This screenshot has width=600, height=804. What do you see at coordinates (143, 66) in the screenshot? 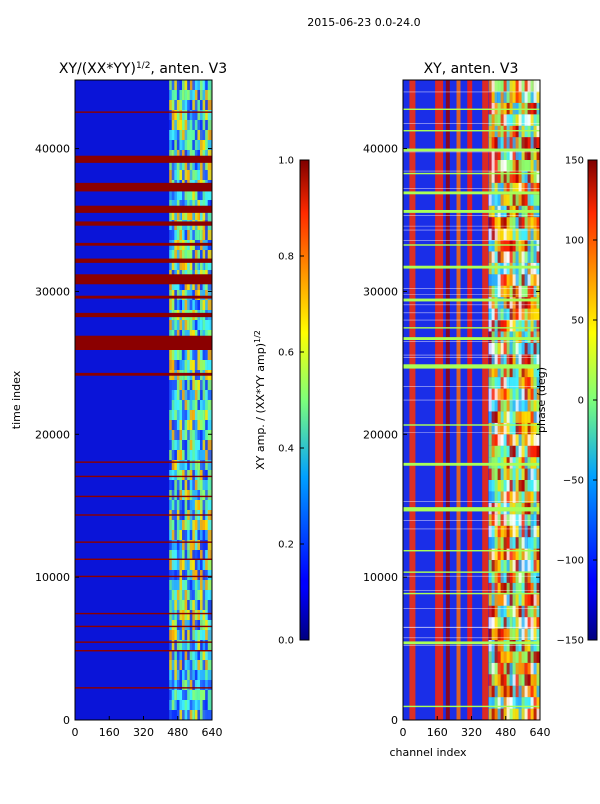
I see `left-title-exponent: 1/2` at bounding box center [143, 66].